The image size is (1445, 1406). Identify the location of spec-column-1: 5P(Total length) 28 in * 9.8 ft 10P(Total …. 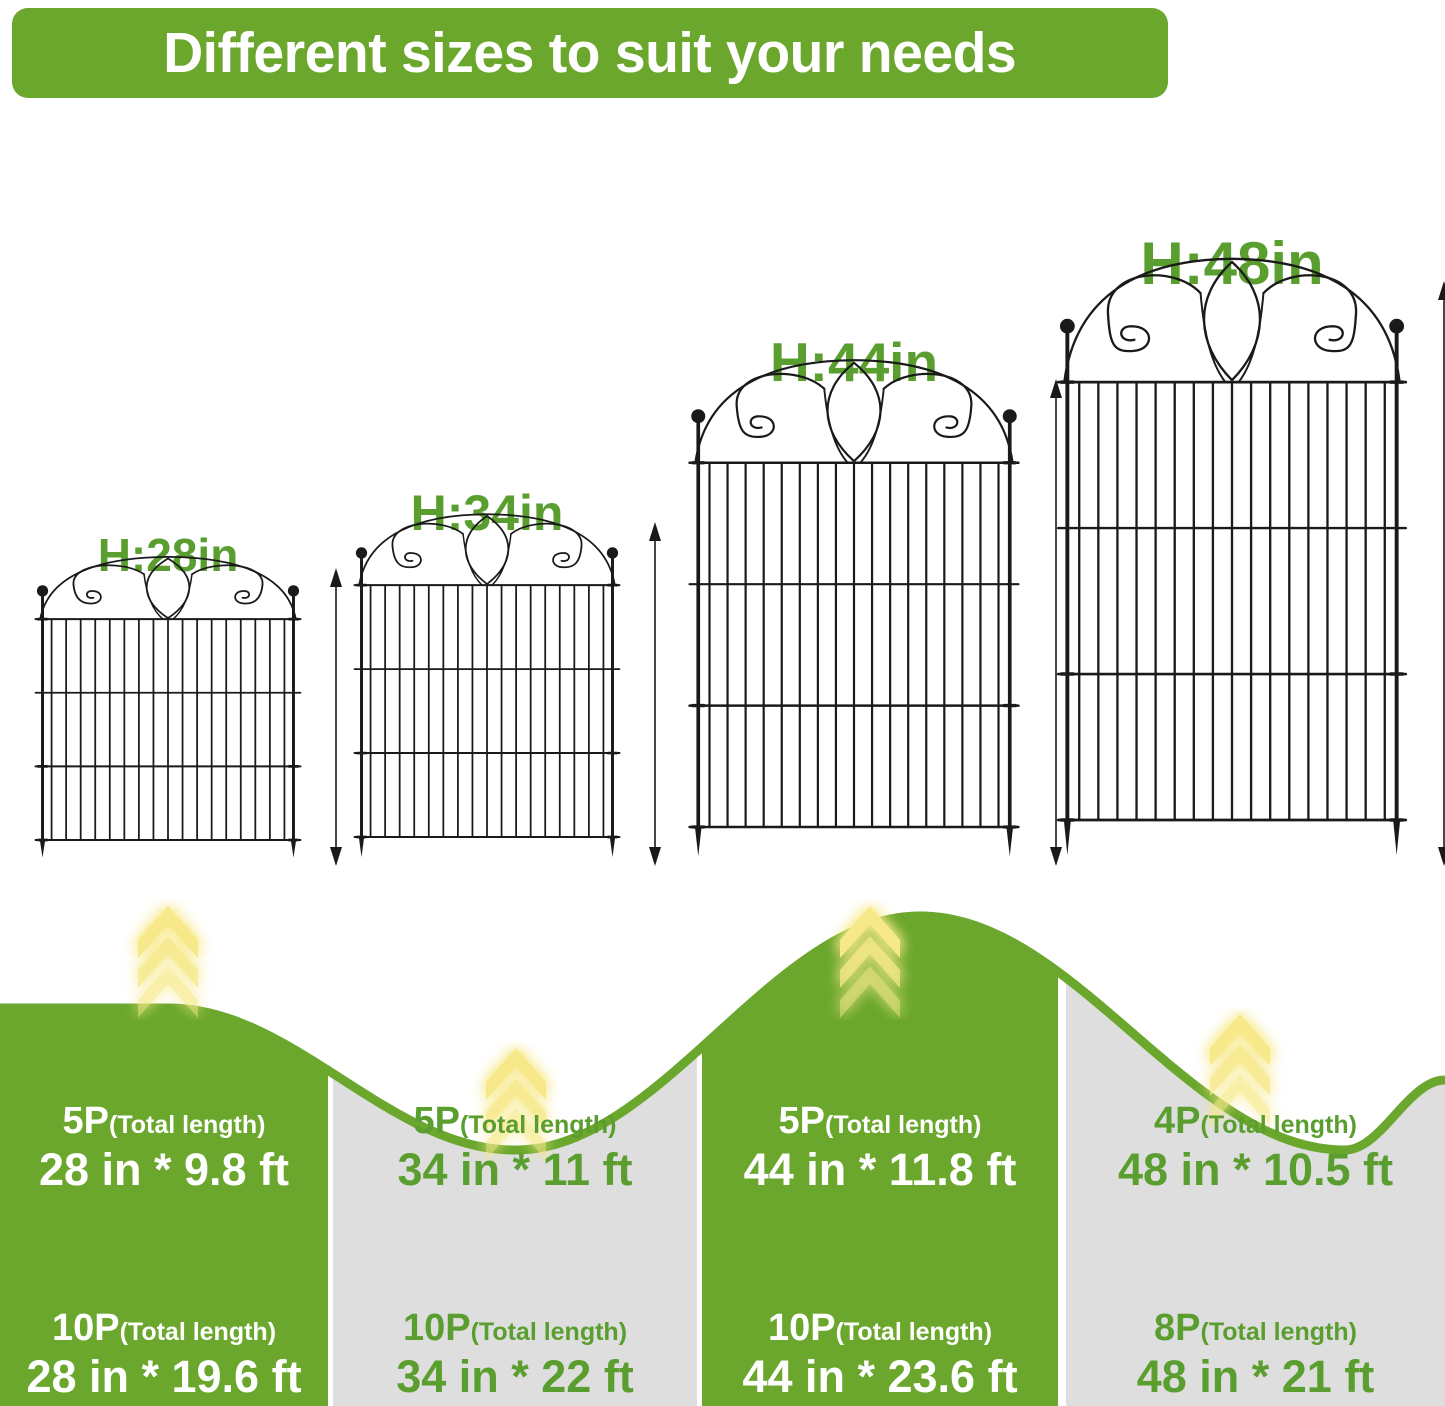
(164, 1233).